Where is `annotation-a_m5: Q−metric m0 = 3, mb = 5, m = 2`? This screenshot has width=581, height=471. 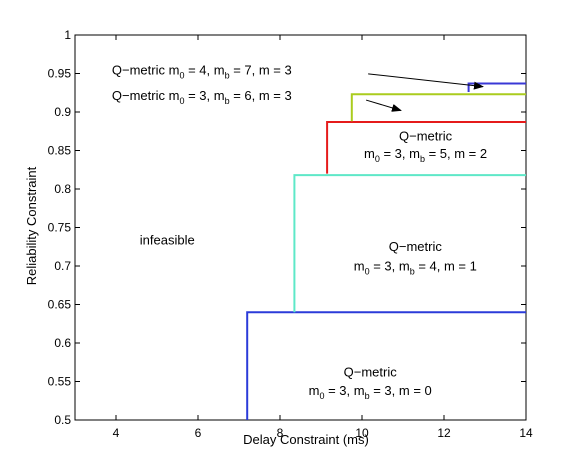
annotation-a_m5: Q−metric m0 = 3, mb = 5, m = 2 is located at coordinates (425, 146).